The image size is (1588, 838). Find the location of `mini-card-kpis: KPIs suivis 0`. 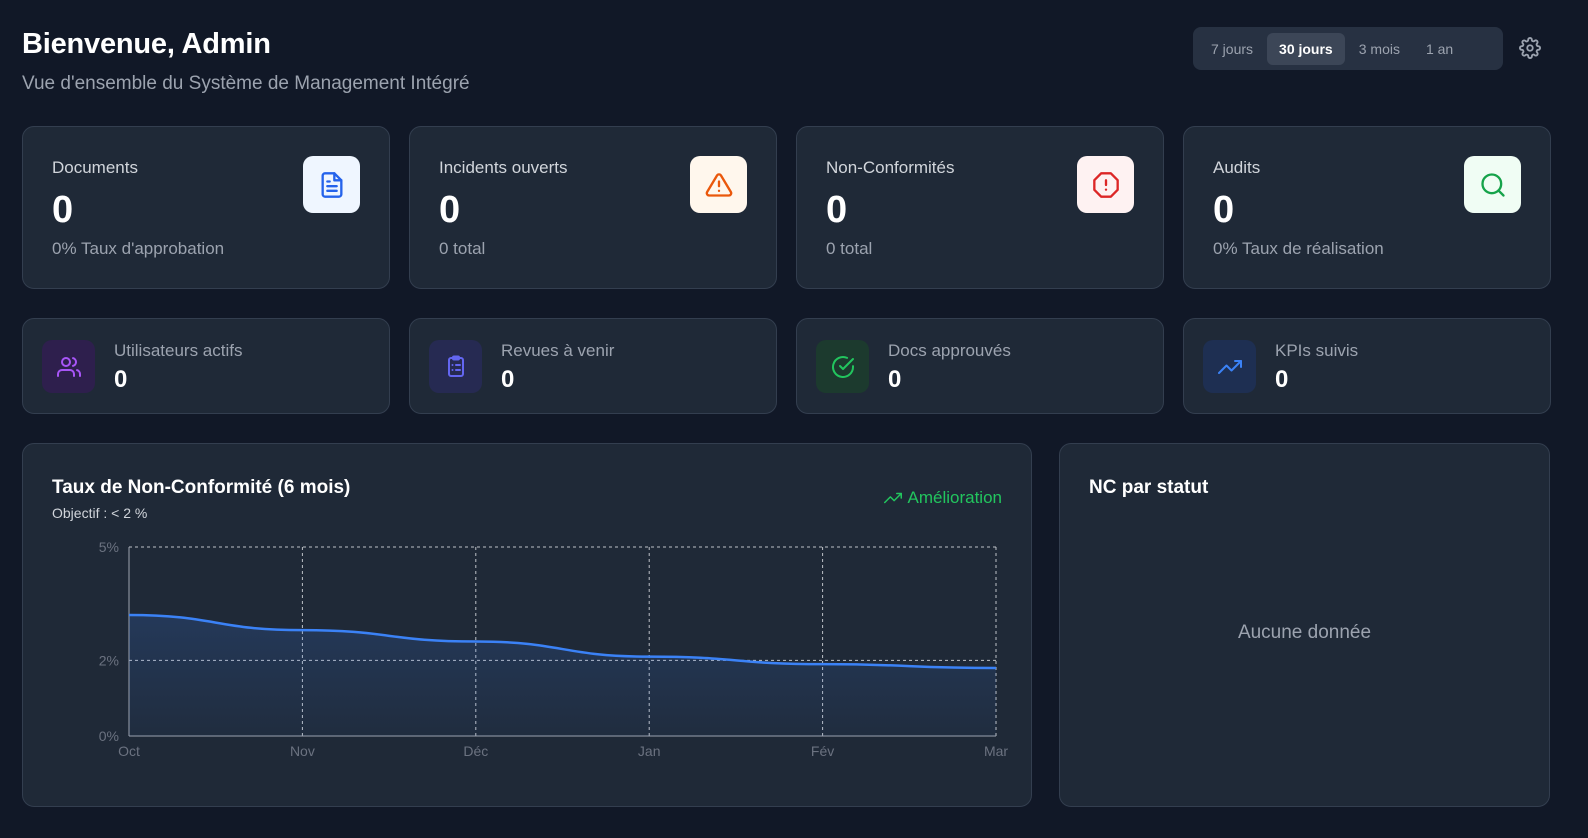

mini-card-kpis: KPIs suivis 0 is located at coordinates (1367, 366).